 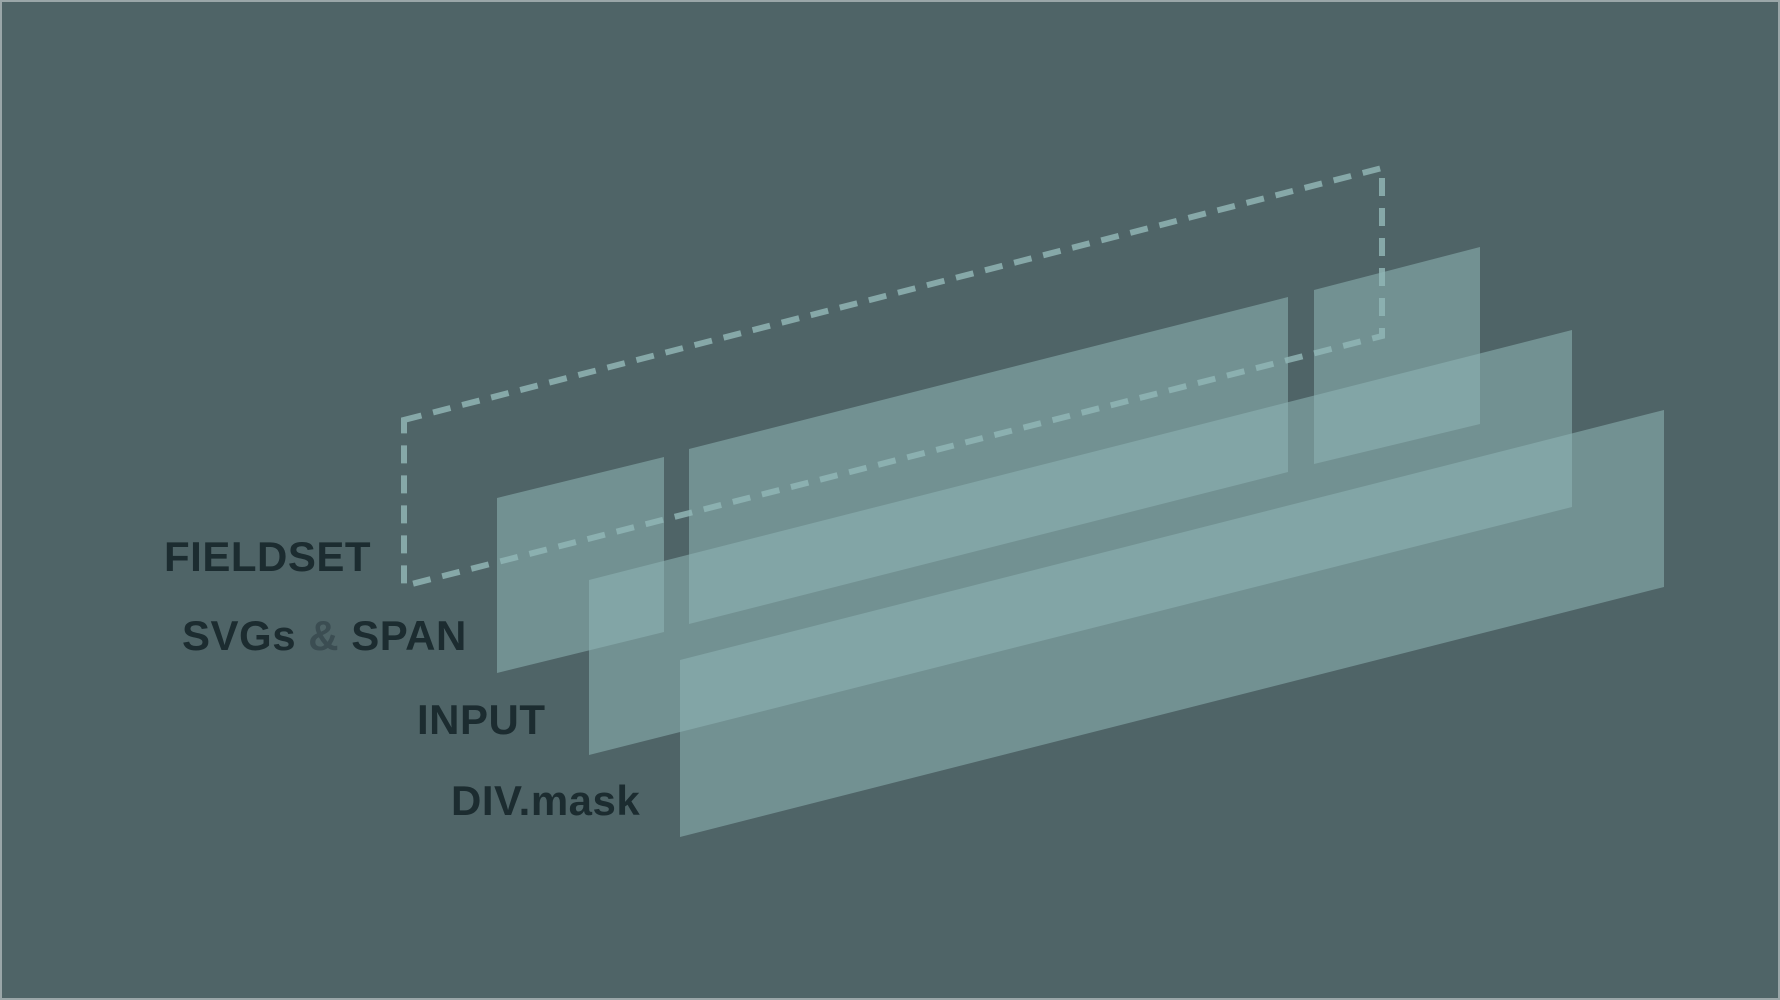 I want to click on label-svgs-span: SVGs & SPAN, so click(x=324, y=636).